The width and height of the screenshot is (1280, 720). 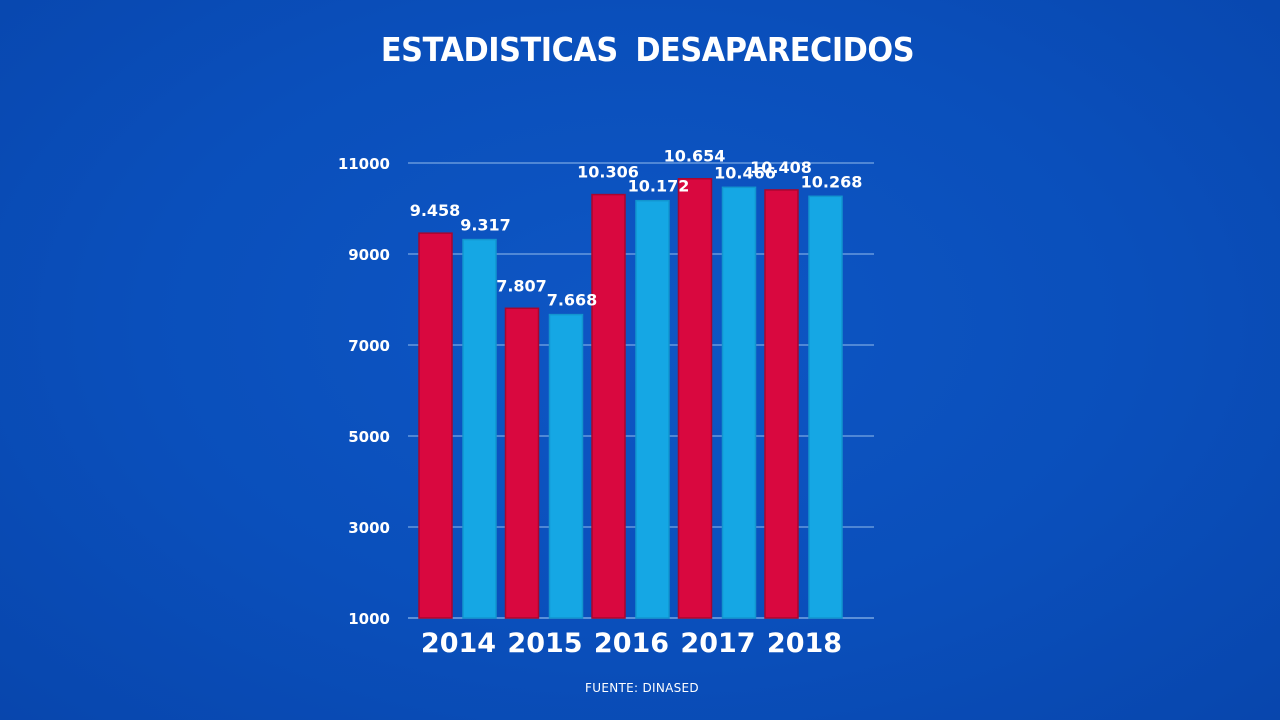 I want to click on y-tick-label: 3000, so click(x=369, y=528).